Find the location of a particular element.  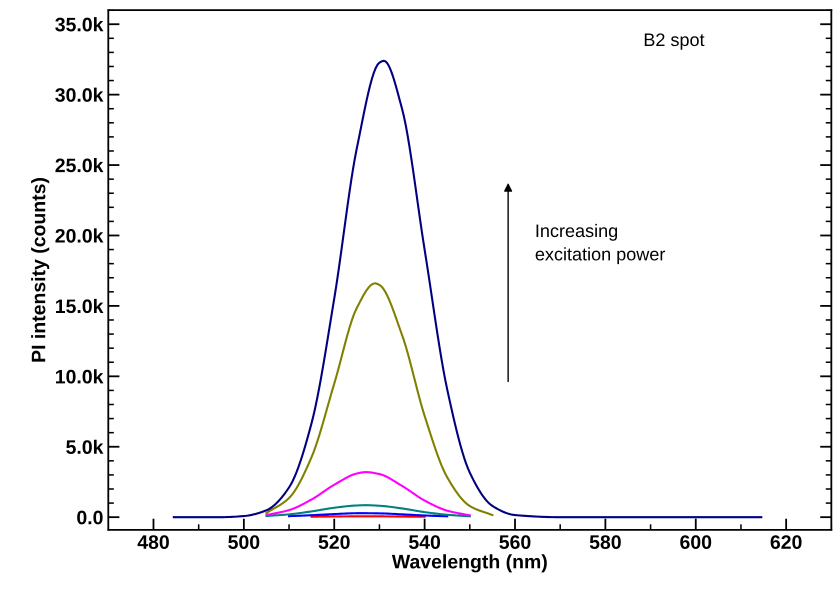

y-tick-label: 20.0k is located at coordinates (79, 235).